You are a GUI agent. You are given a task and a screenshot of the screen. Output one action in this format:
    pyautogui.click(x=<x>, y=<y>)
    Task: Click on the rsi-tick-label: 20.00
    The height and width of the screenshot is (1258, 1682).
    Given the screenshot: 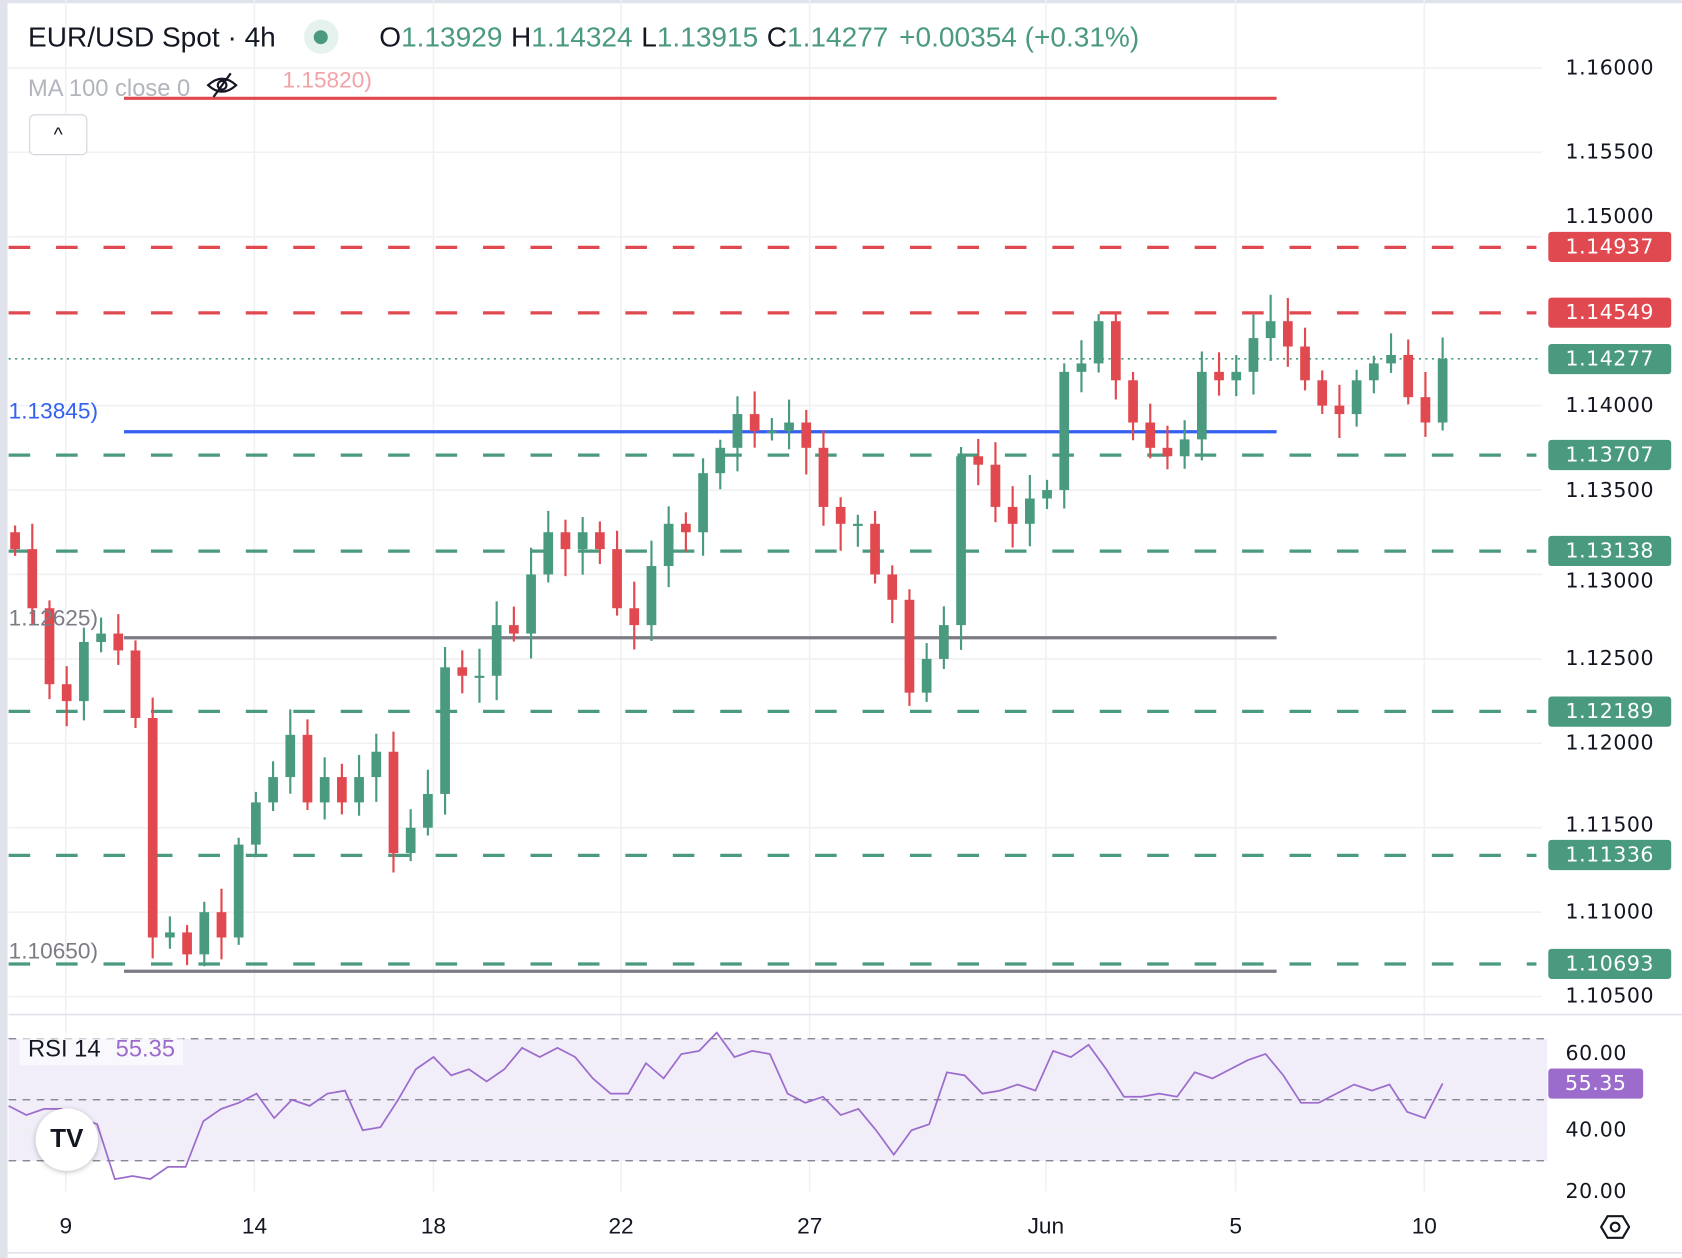 What is the action you would take?
    pyautogui.click(x=1596, y=1191)
    